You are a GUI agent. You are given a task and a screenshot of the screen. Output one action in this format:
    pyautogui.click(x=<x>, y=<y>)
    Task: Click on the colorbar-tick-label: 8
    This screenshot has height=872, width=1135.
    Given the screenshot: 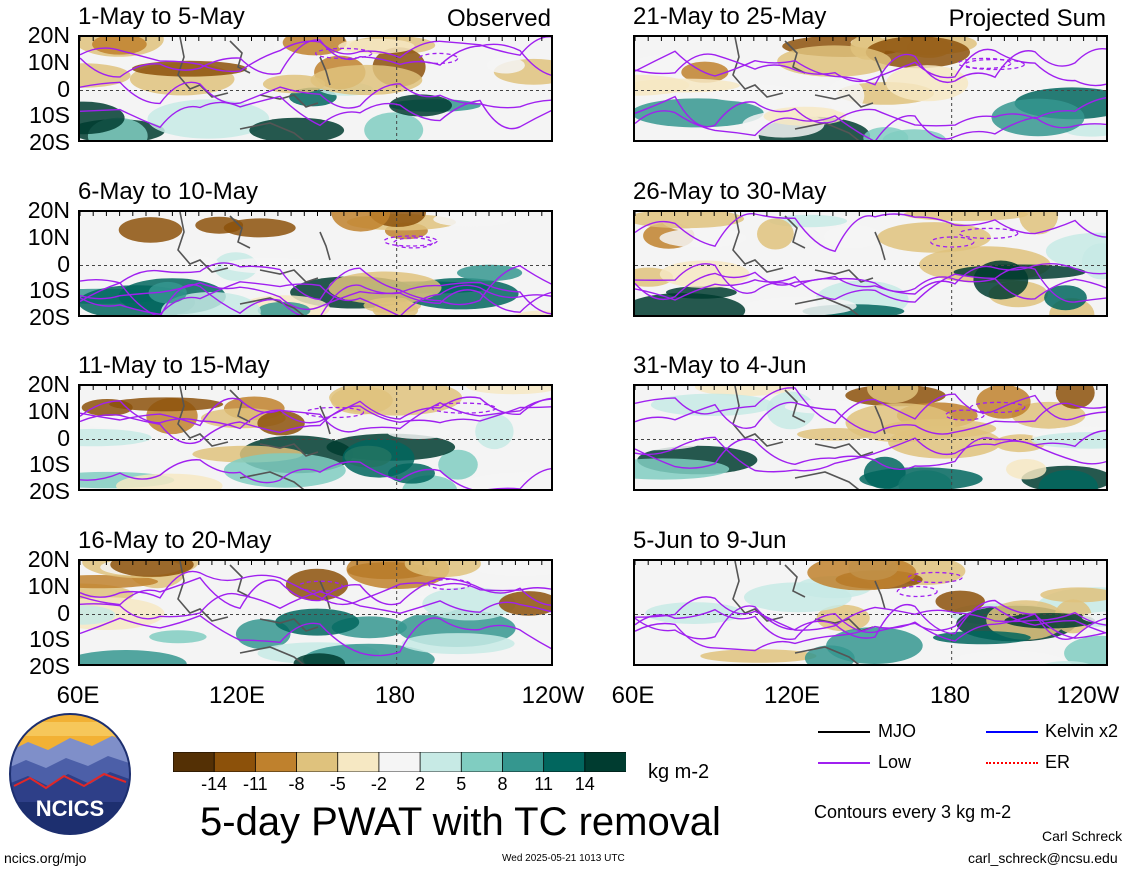 What is the action you would take?
    pyautogui.click(x=502, y=784)
    